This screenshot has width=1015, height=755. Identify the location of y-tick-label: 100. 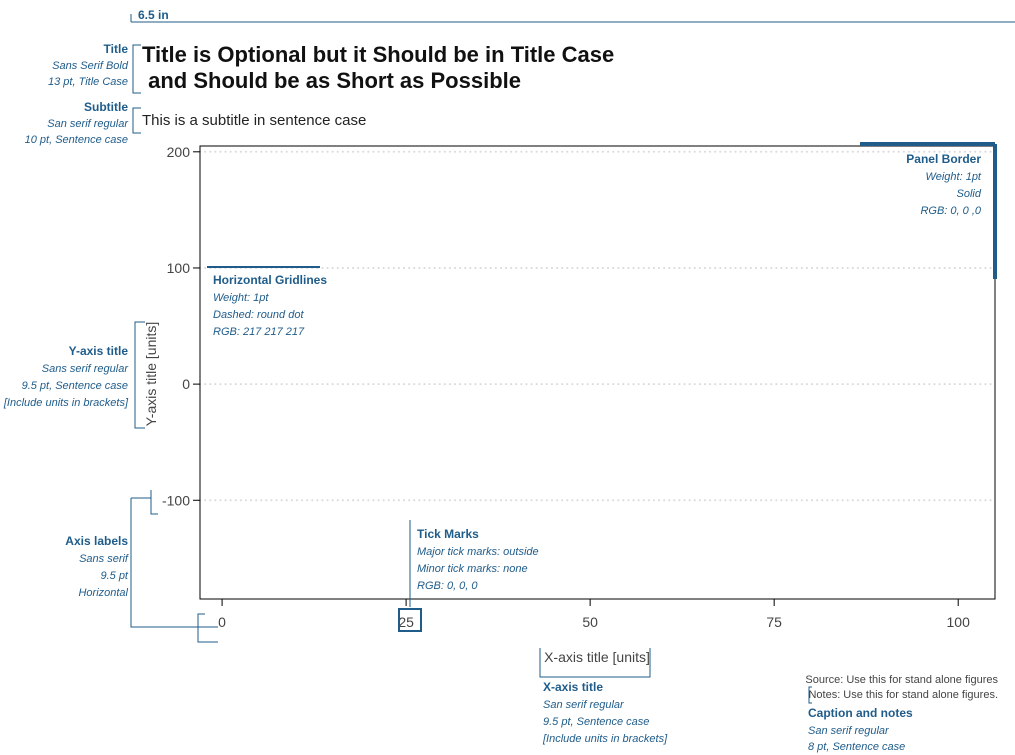
(179, 268).